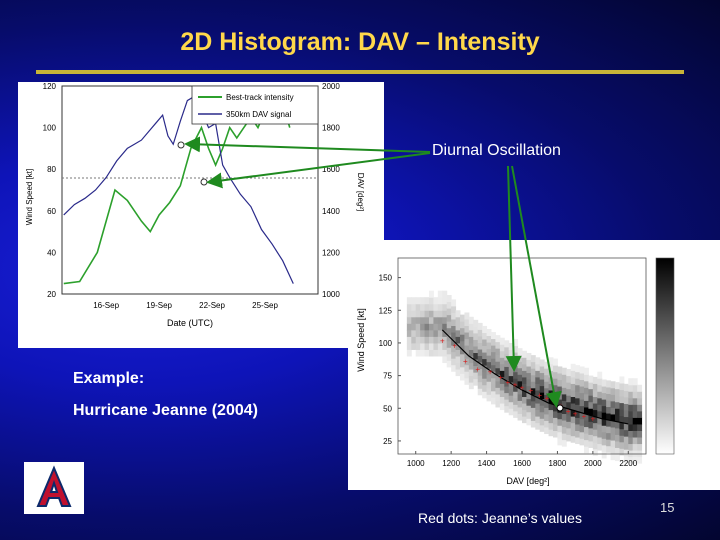 This screenshot has height=540, width=720. I want to click on series-best-track-intensity, so click(177, 193).